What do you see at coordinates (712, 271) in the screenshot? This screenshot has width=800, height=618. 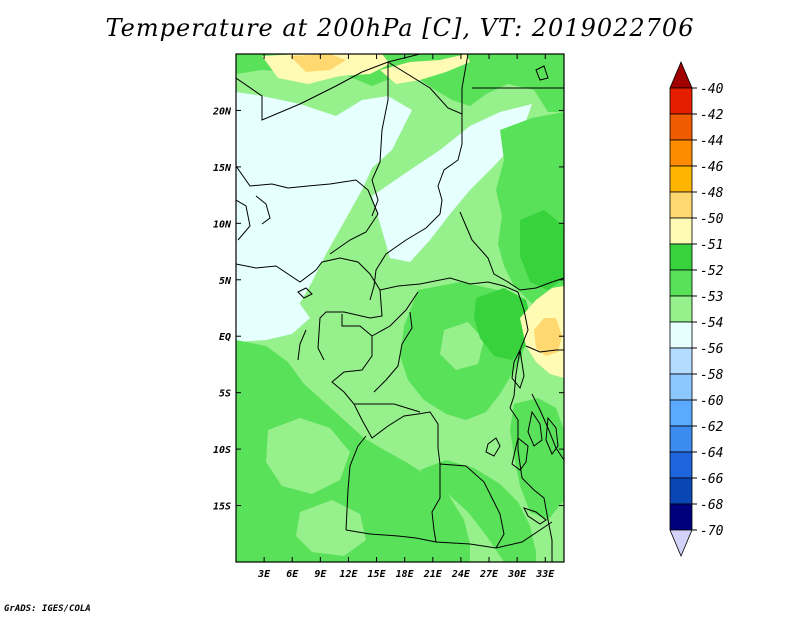 I see `colorbar-label: -52` at bounding box center [712, 271].